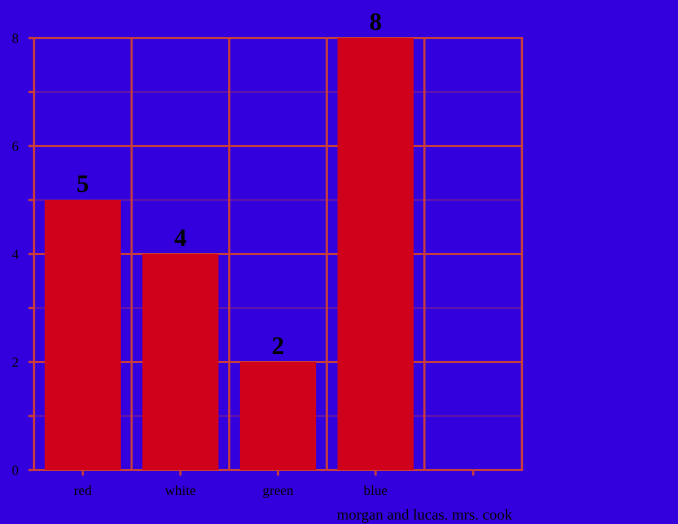 Image resolution: width=678 pixels, height=524 pixels. Describe the element at coordinates (278, 345) in the screenshot. I see `data-label: 2` at that location.